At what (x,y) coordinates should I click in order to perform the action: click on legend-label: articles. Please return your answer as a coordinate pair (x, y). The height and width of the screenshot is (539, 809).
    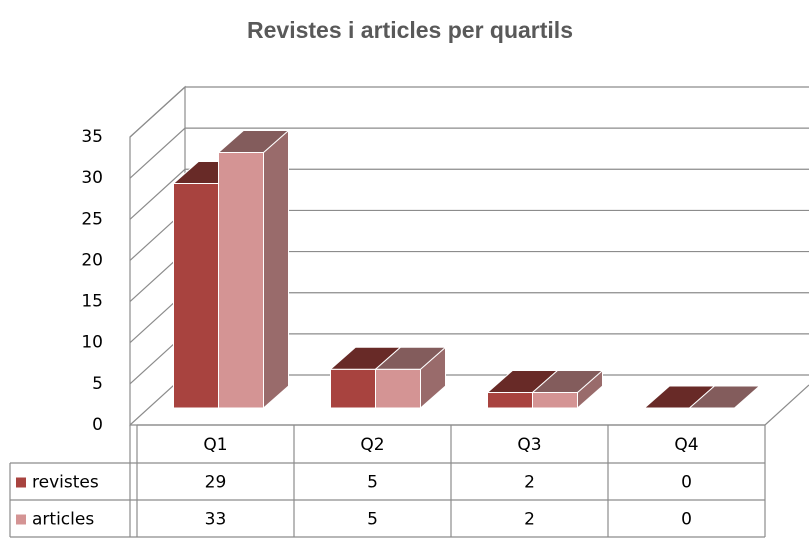
    Looking at the image, I should click on (63, 520).